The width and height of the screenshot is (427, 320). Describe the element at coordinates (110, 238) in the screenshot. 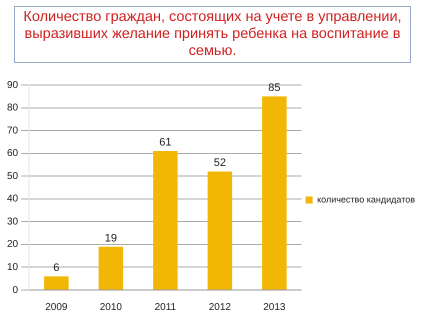

I see `data-label: 19` at that location.